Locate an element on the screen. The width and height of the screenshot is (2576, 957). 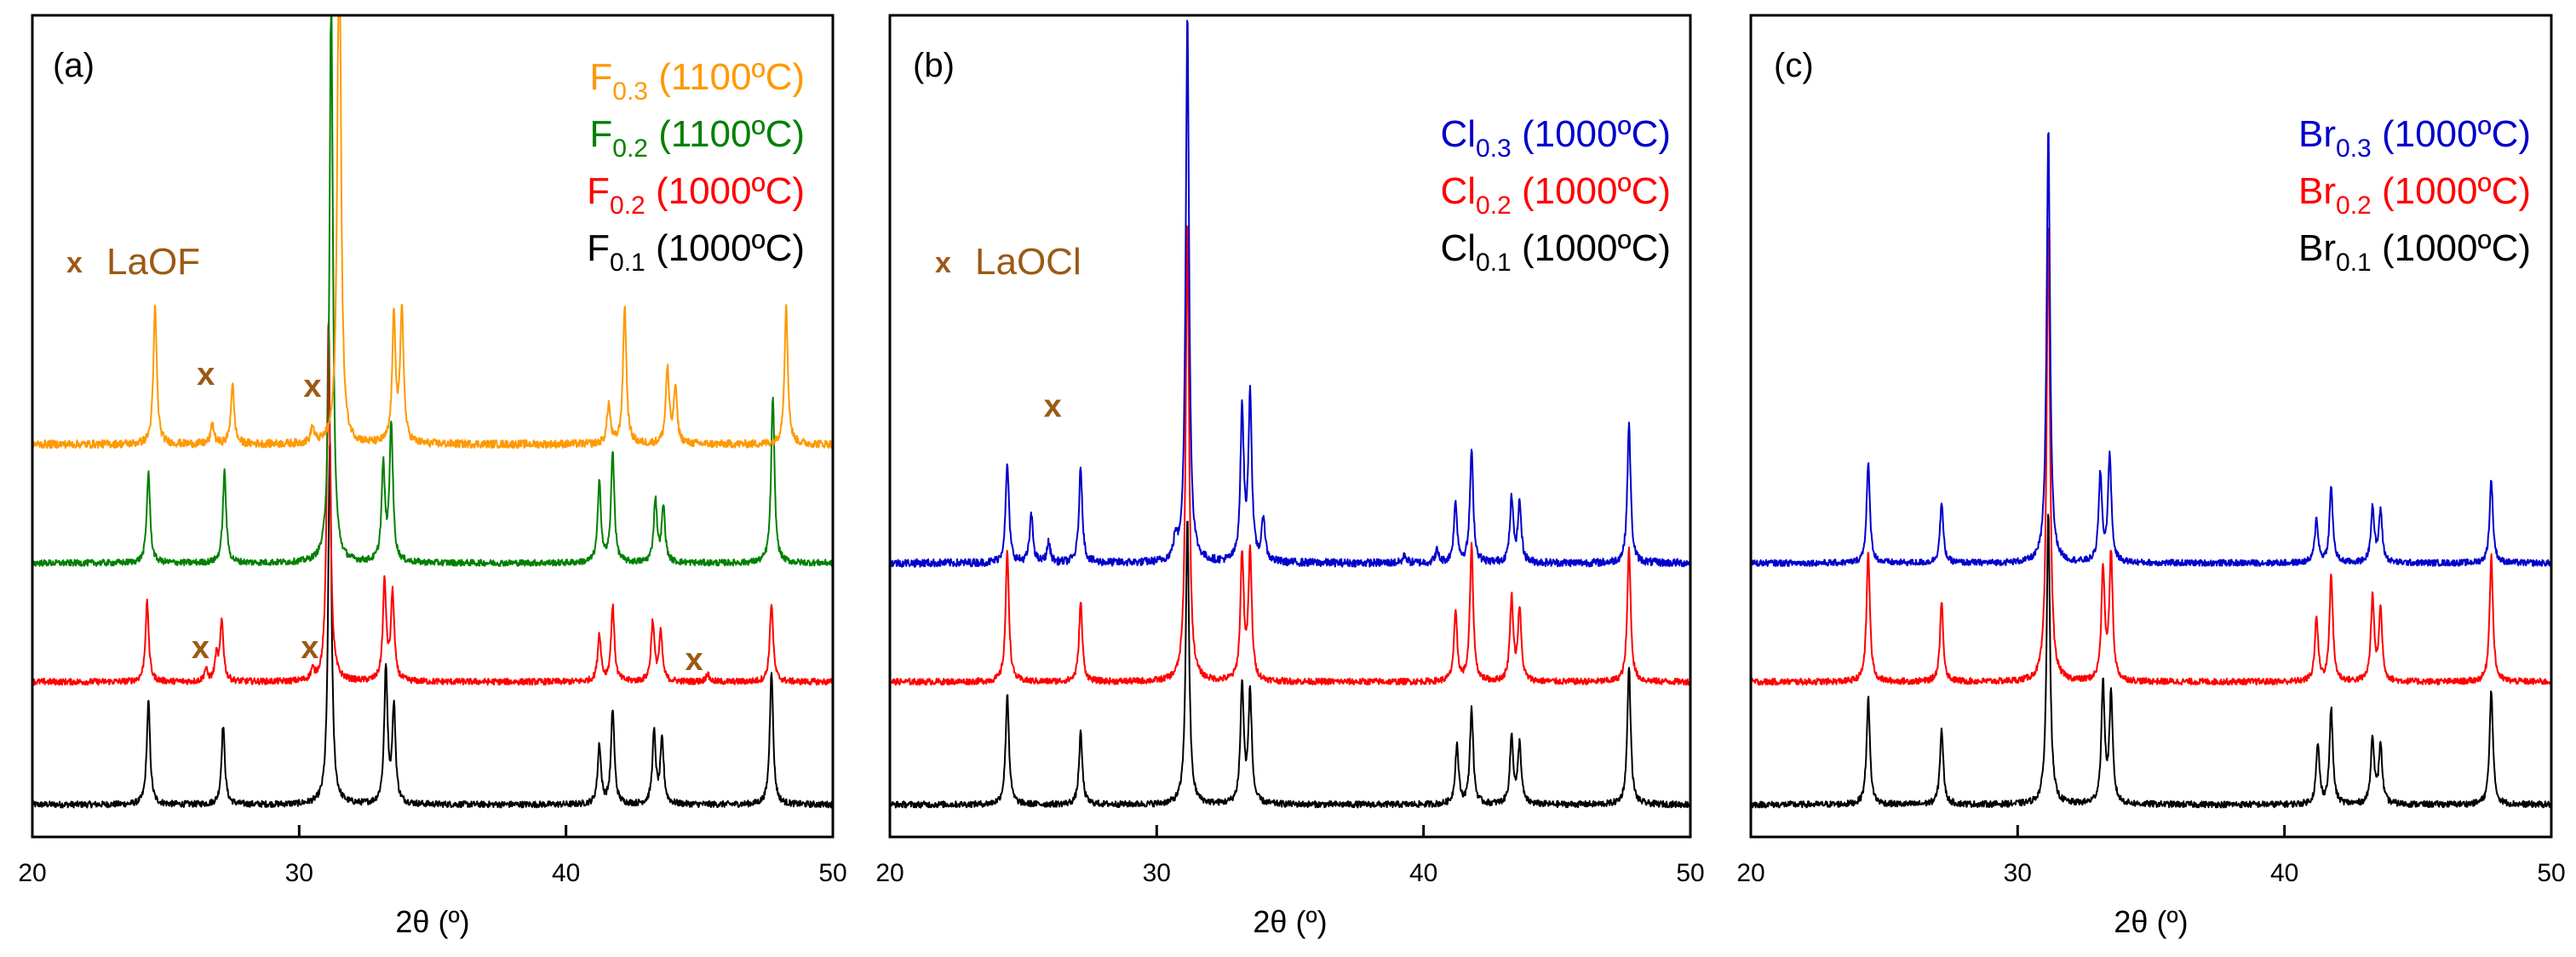
panel-a-marker-key-label: LaOF is located at coordinates (153, 262).